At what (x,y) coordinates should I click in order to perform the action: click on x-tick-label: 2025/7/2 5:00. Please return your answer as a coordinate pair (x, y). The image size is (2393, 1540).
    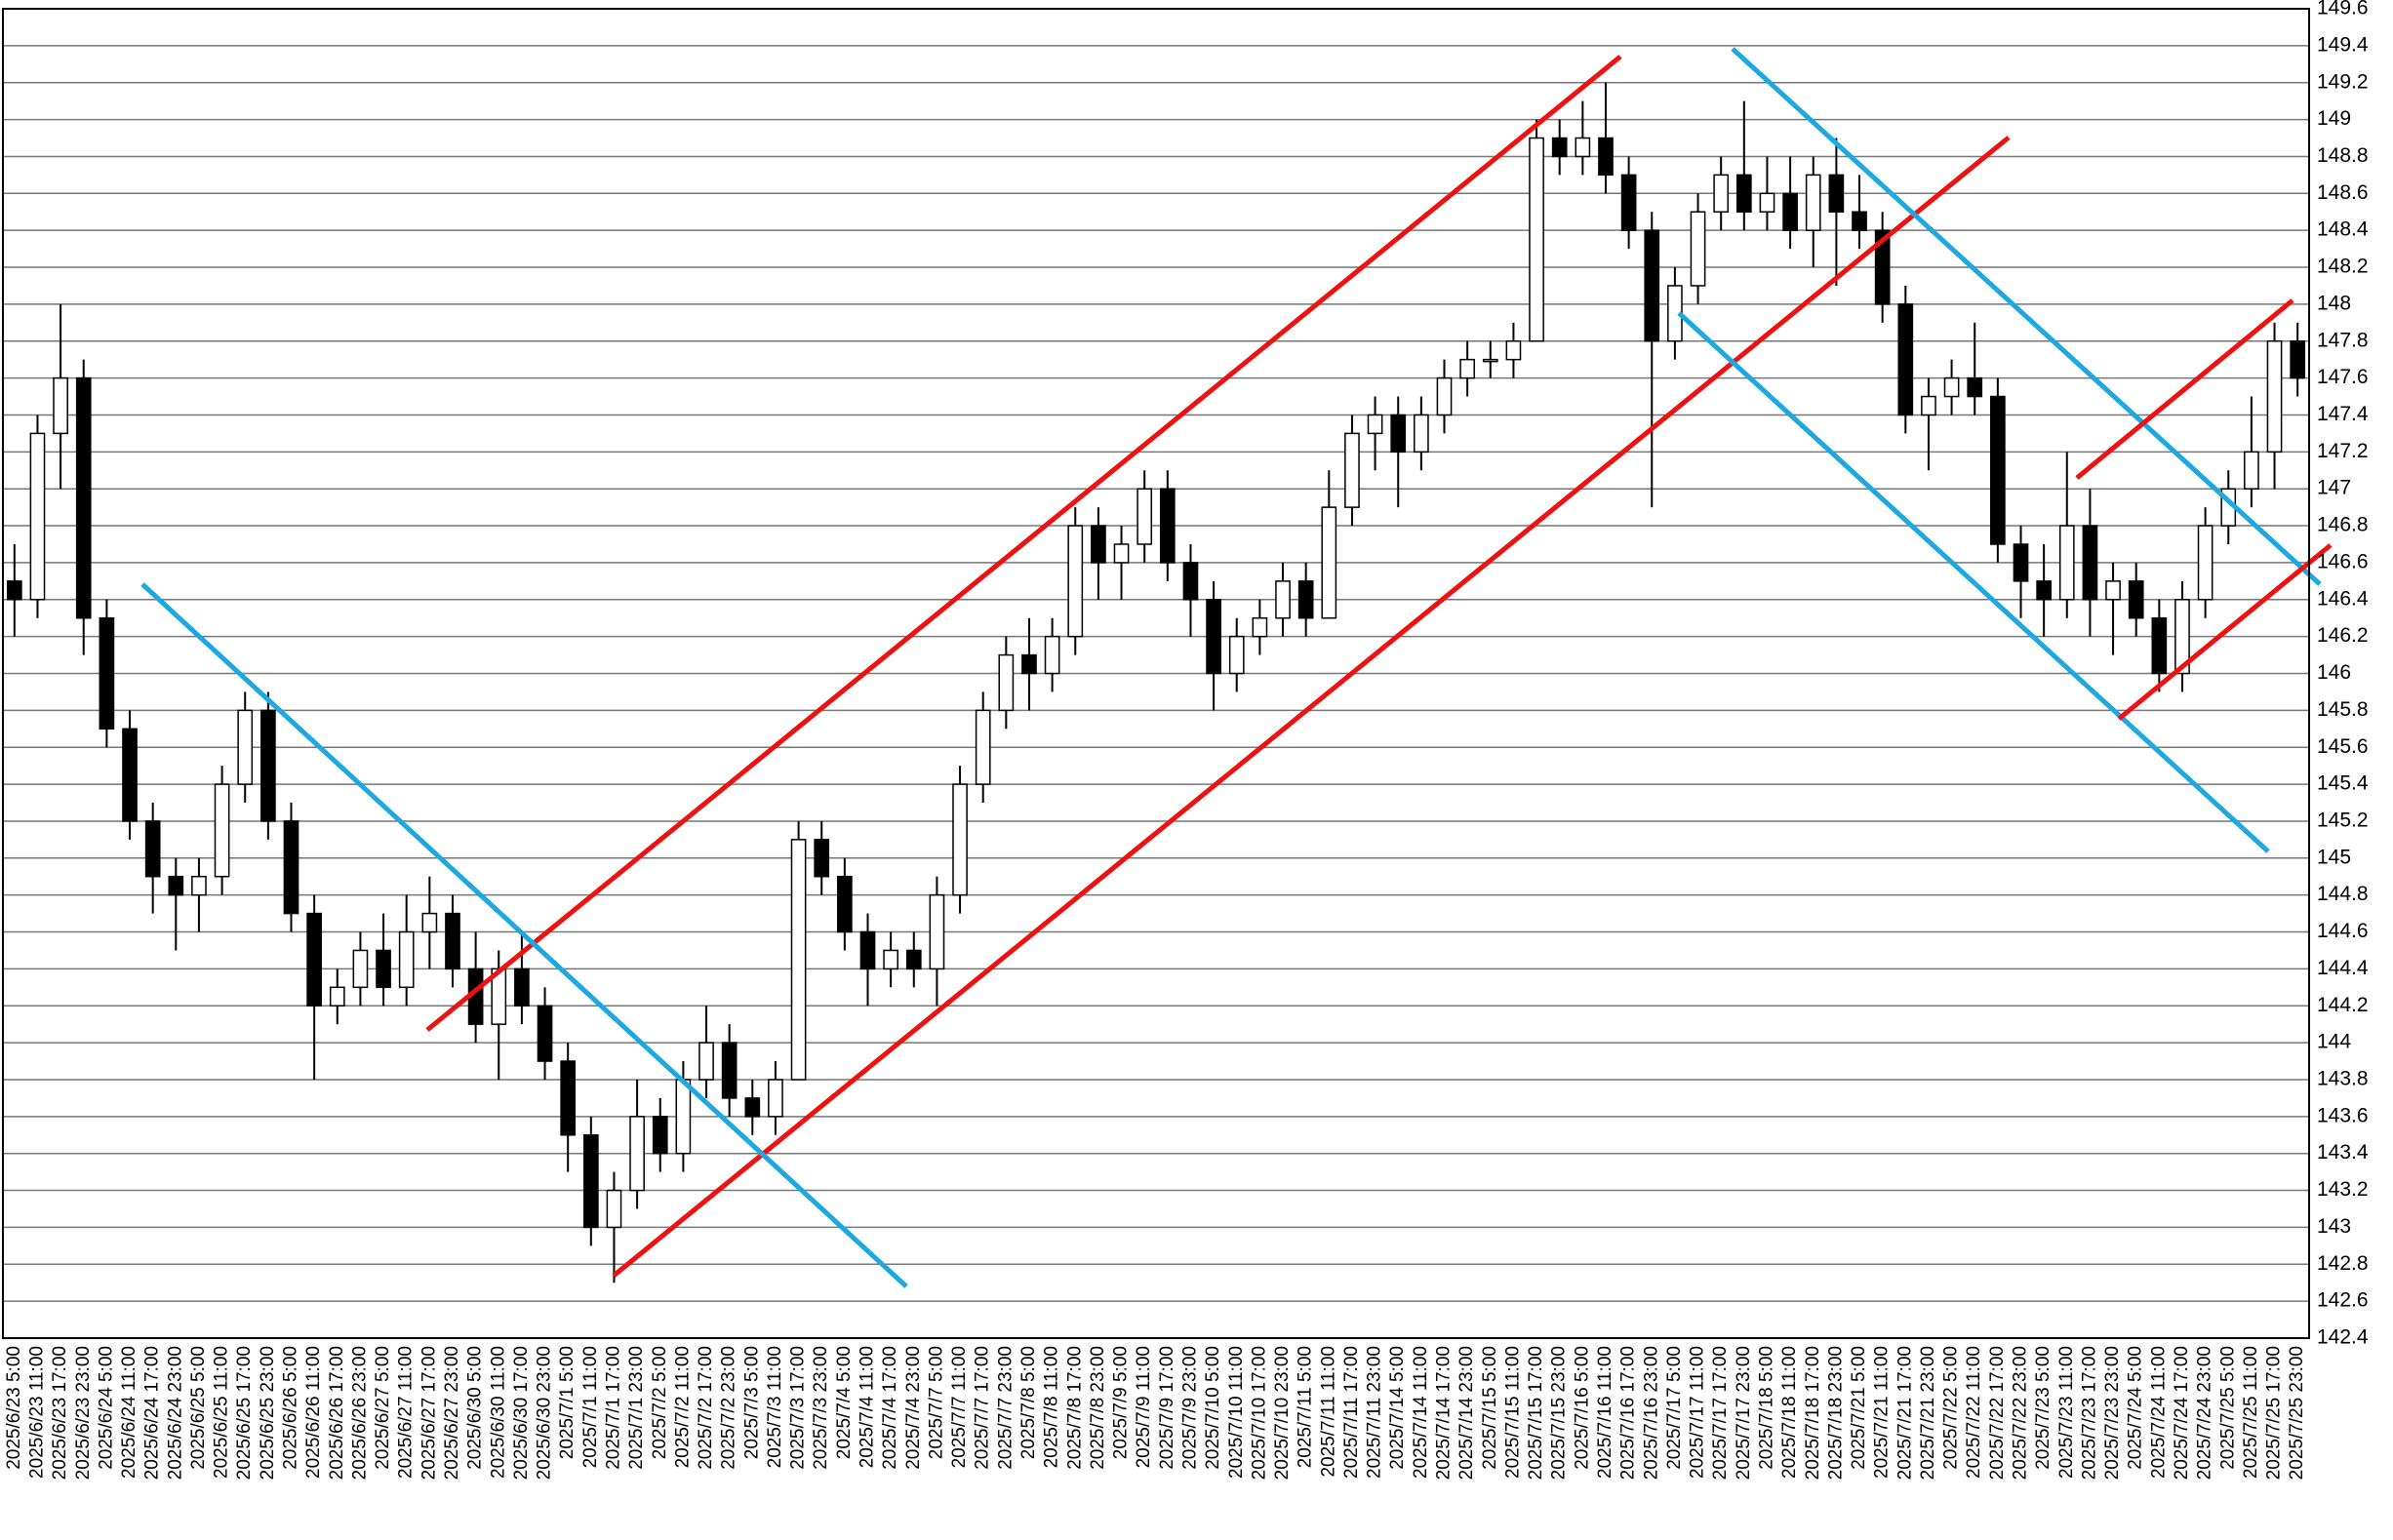
    Looking at the image, I should click on (660, 1403).